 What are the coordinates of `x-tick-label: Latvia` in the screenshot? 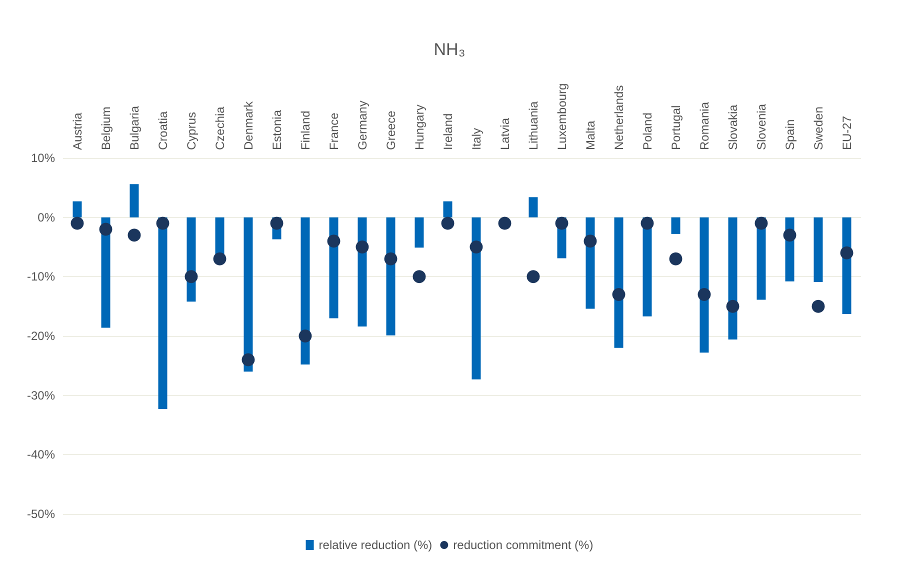 It's located at (505, 134).